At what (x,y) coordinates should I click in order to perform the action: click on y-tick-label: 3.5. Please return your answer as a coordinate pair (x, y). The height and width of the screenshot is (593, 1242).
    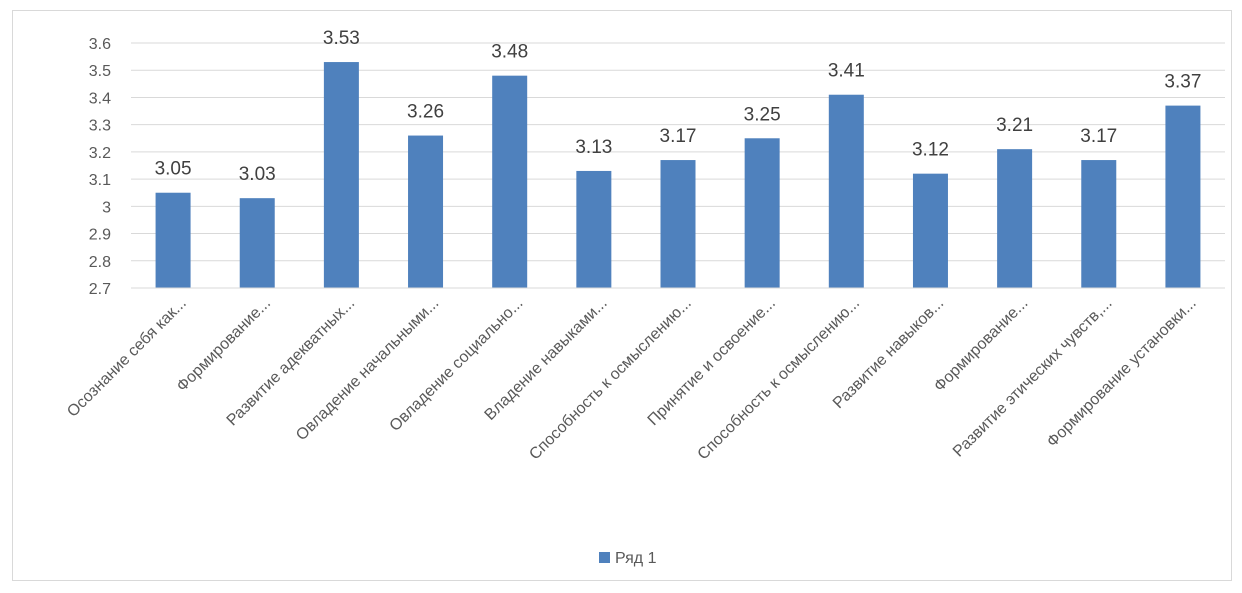
    Looking at the image, I should click on (100, 71).